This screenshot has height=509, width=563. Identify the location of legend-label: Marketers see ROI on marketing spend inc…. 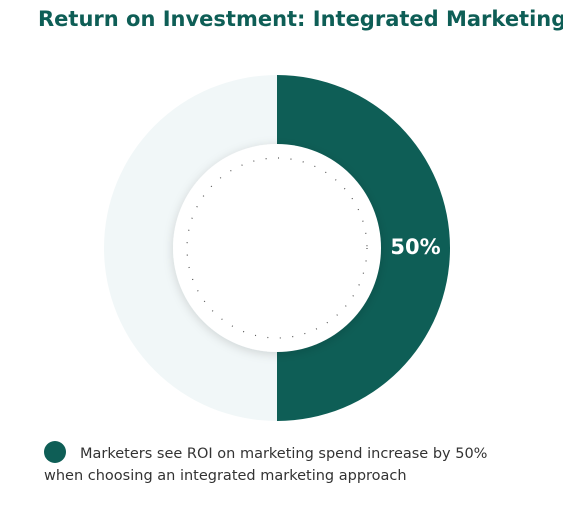
(266, 465).